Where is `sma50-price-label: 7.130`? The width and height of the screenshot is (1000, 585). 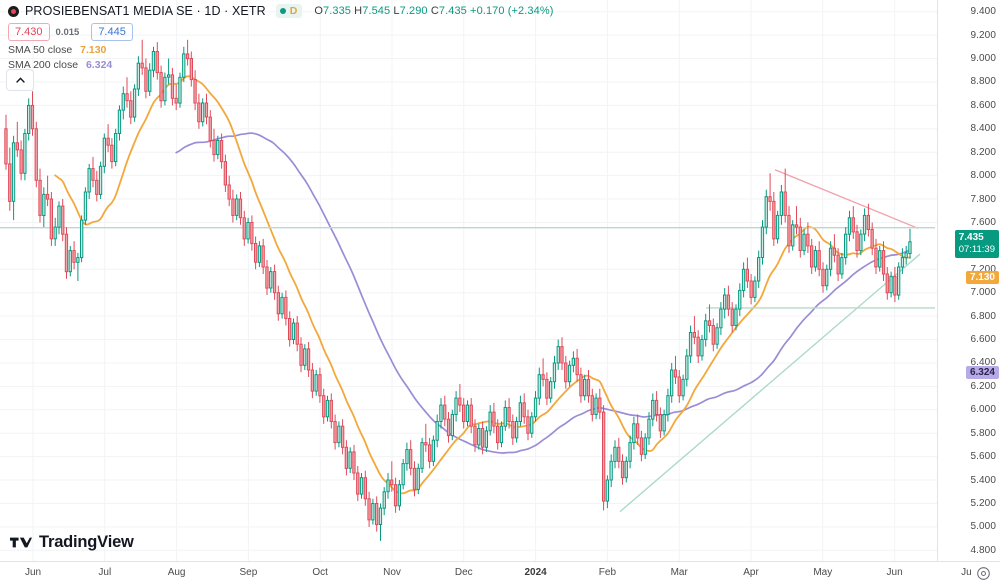 sma50-price-label: 7.130 is located at coordinates (982, 278).